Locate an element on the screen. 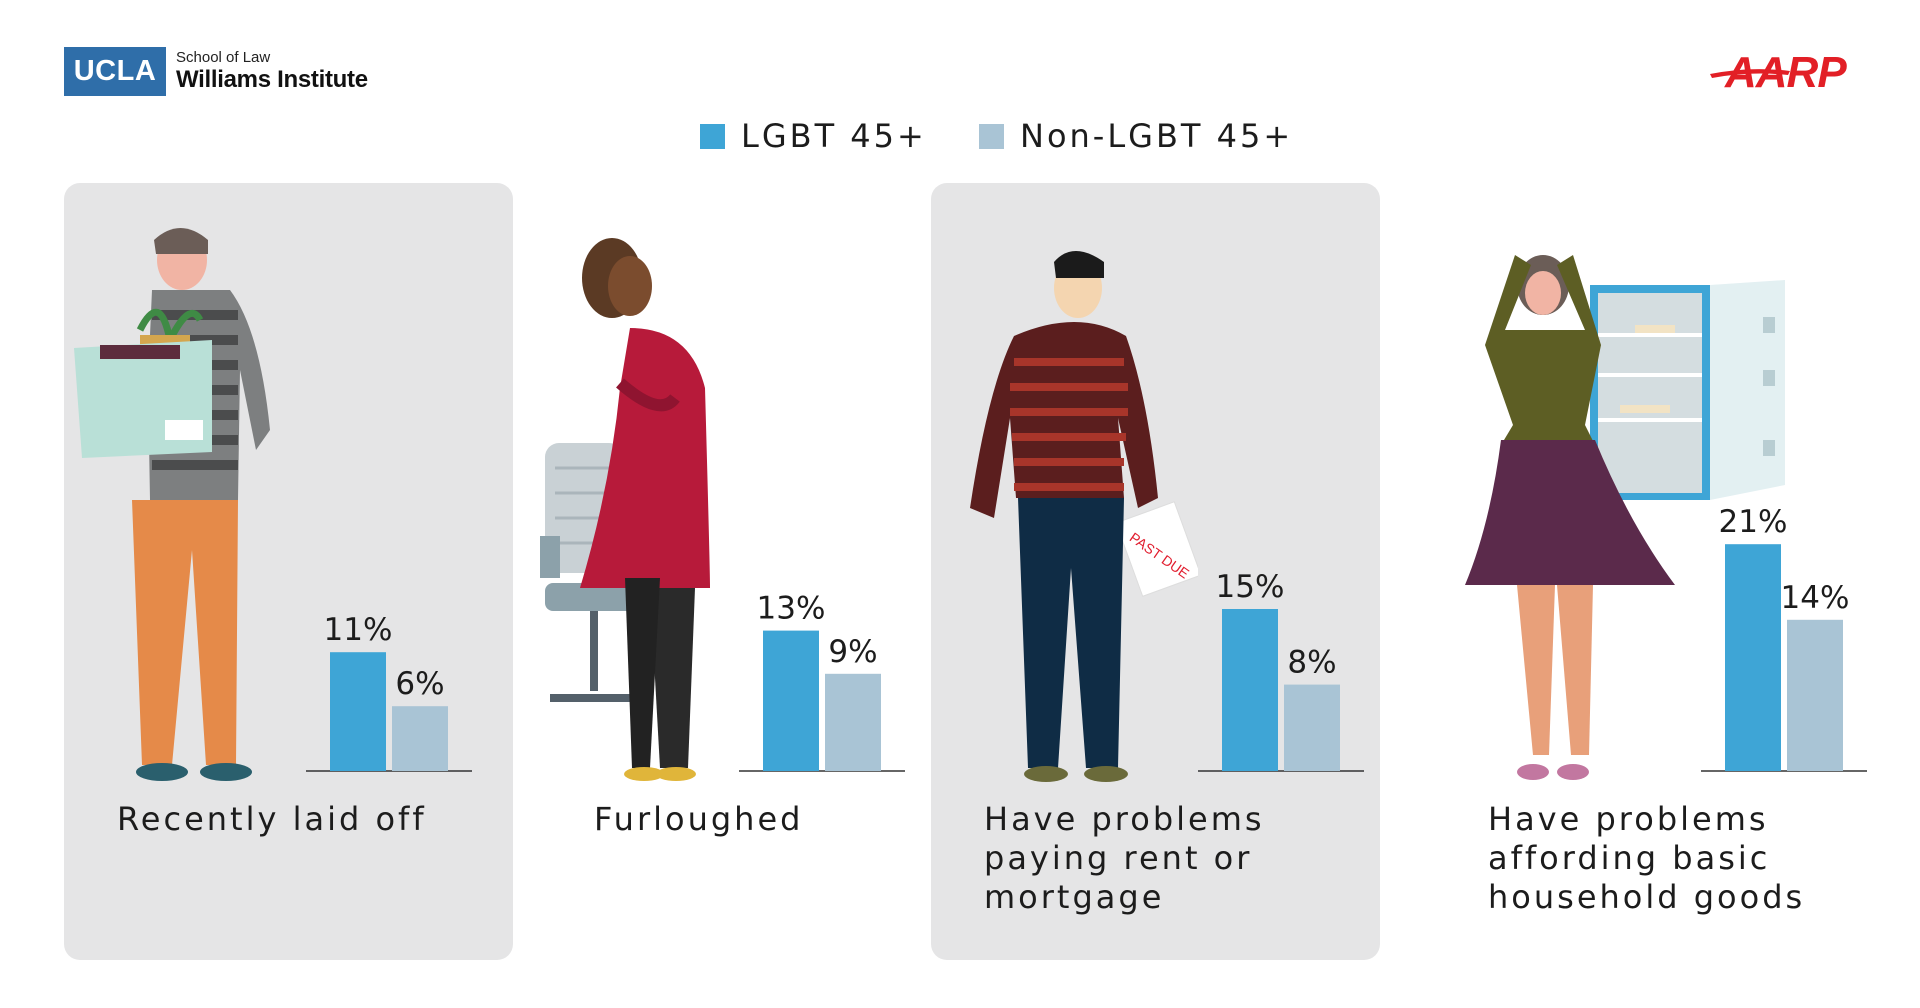  woman-with-chair-illustration is located at coordinates (625, 509).